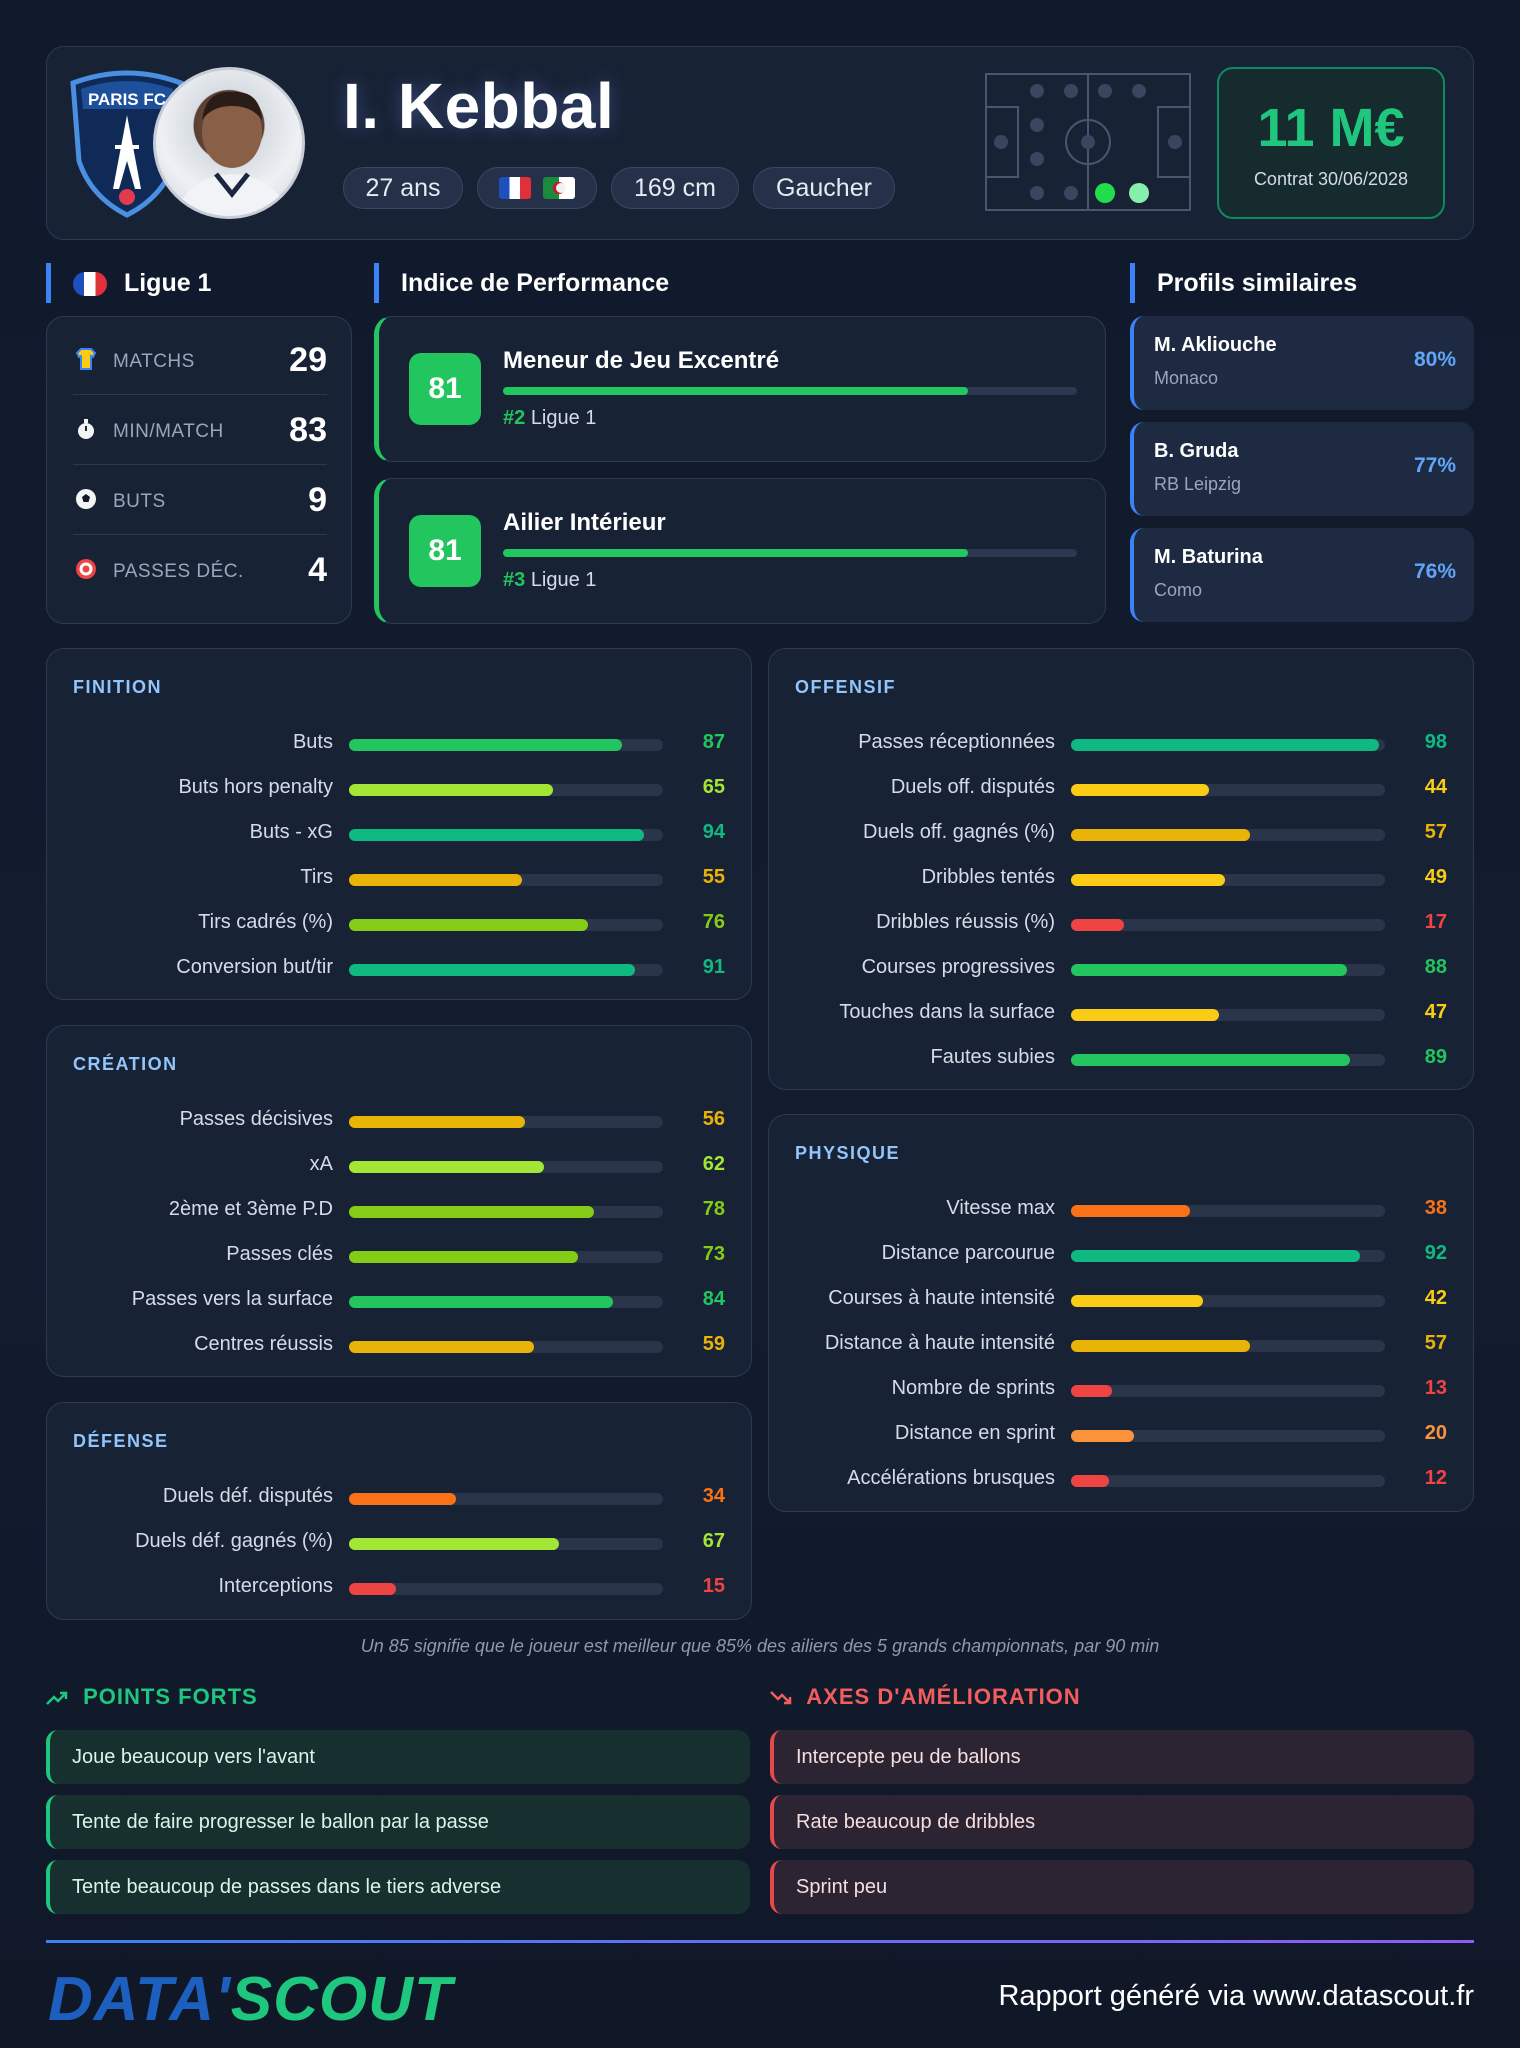 Image resolution: width=1520 pixels, height=2048 pixels. What do you see at coordinates (992, 1057) in the screenshot?
I see `metric-label: Fautes subies` at bounding box center [992, 1057].